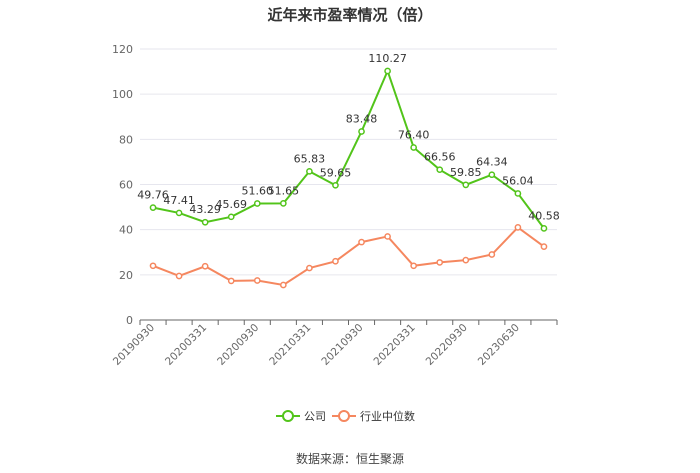  Describe the element at coordinates (134, 345) in the screenshot. I see `x-tick-label: 20190930` at that location.